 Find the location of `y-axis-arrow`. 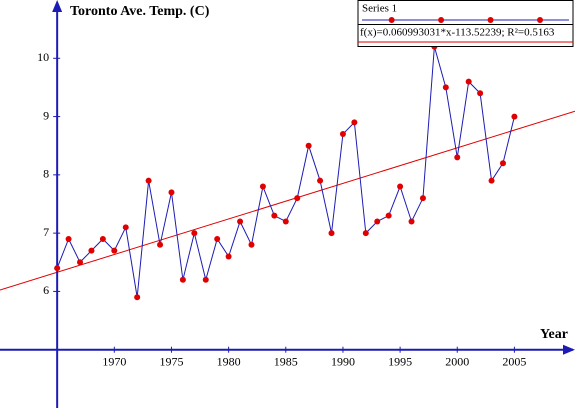

y-axis-arrow is located at coordinates (57, 6).